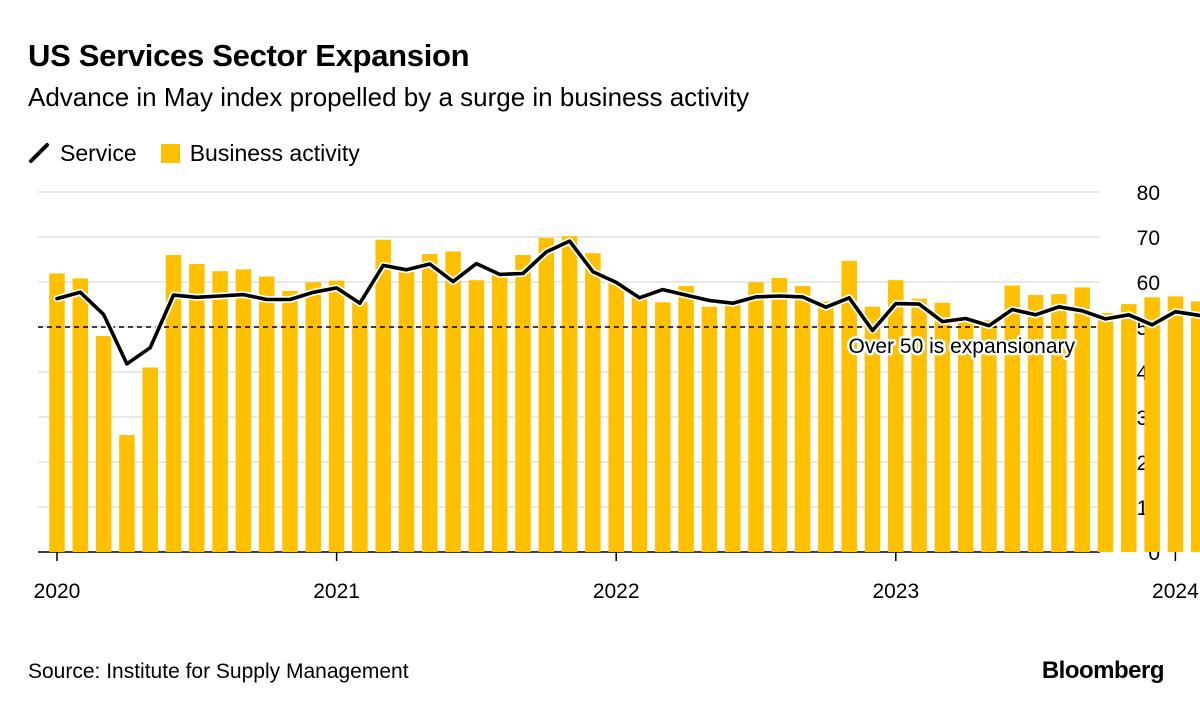 The width and height of the screenshot is (1200, 712). I want to click on legend-item-service: Service, so click(82, 153).